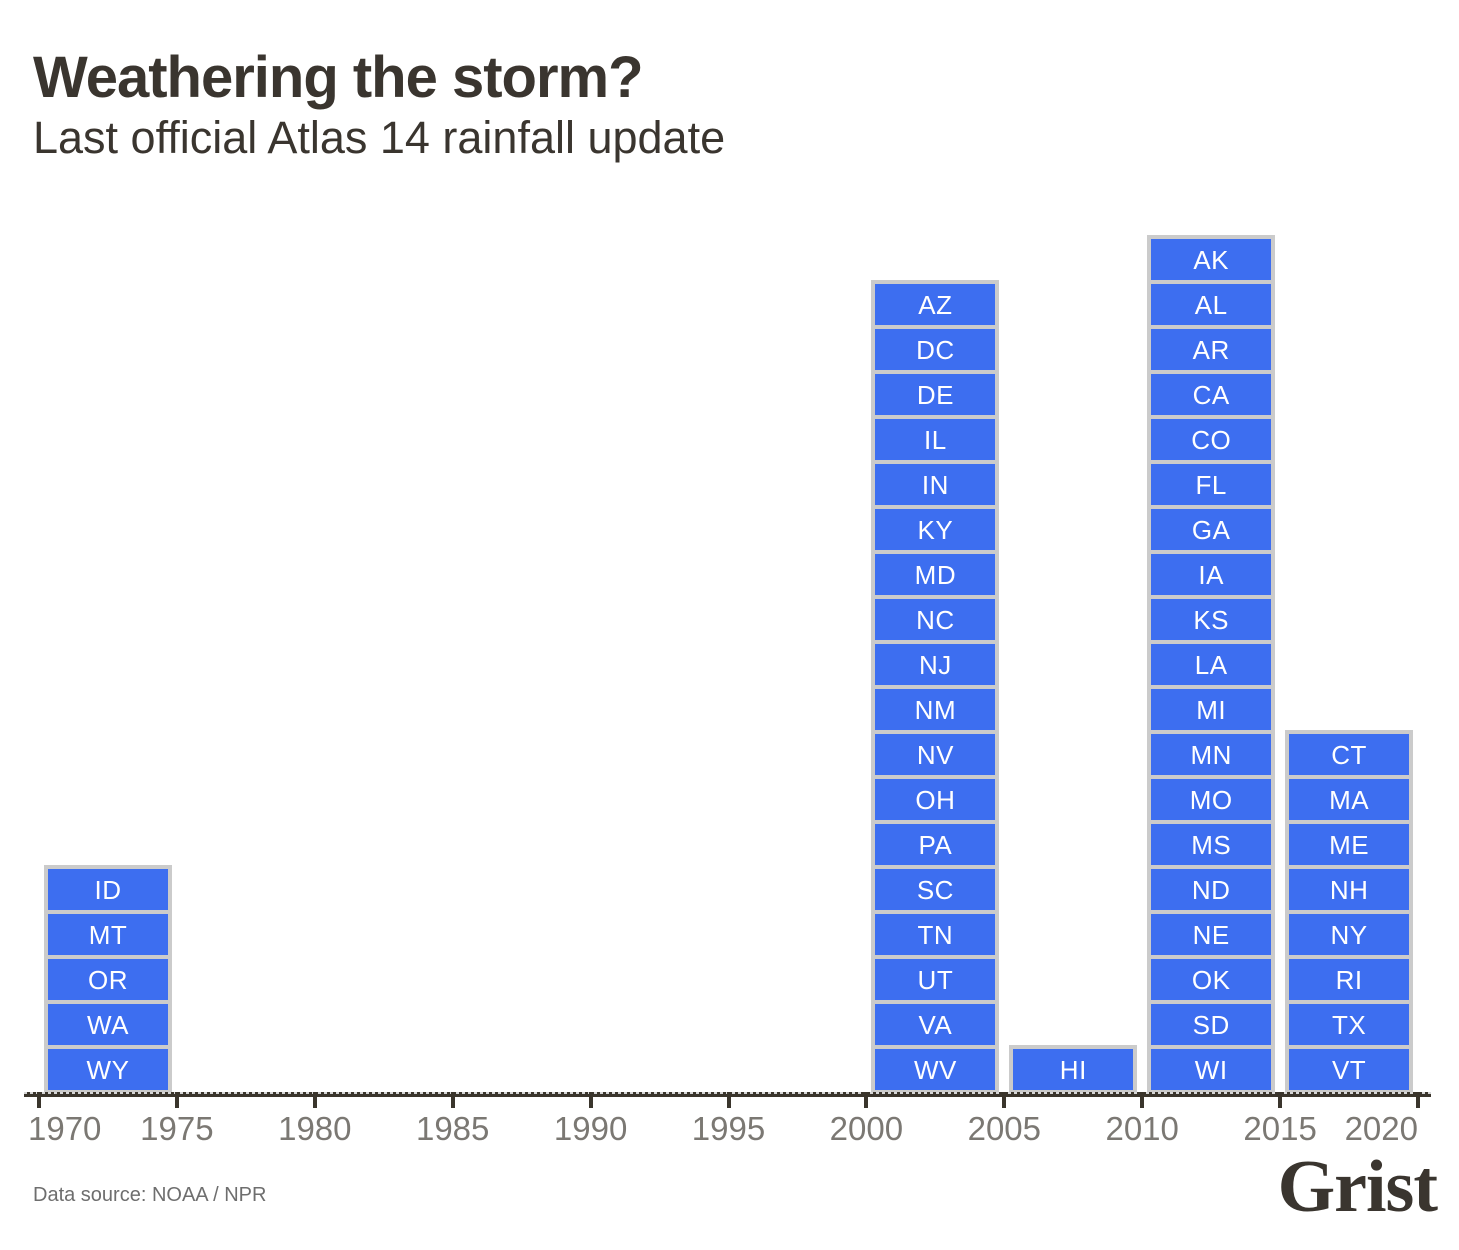 This screenshot has width=1459, height=1250. What do you see at coordinates (1004, 1100) in the screenshot?
I see `x-axis-tick-2005` at bounding box center [1004, 1100].